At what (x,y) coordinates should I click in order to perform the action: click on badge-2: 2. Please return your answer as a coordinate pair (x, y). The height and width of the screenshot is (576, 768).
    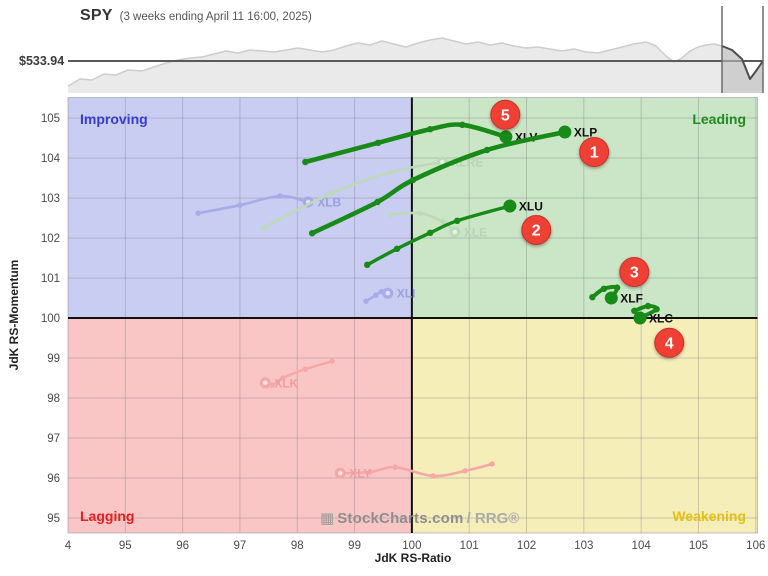
    Looking at the image, I should click on (536, 230).